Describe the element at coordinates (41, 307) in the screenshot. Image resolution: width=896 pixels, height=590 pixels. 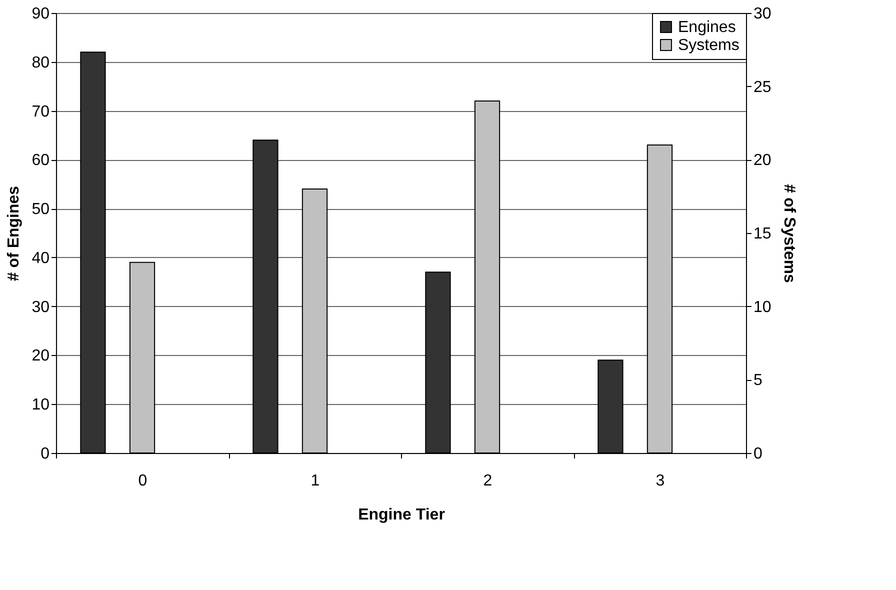
I see `y-tick-label: 30` at that location.